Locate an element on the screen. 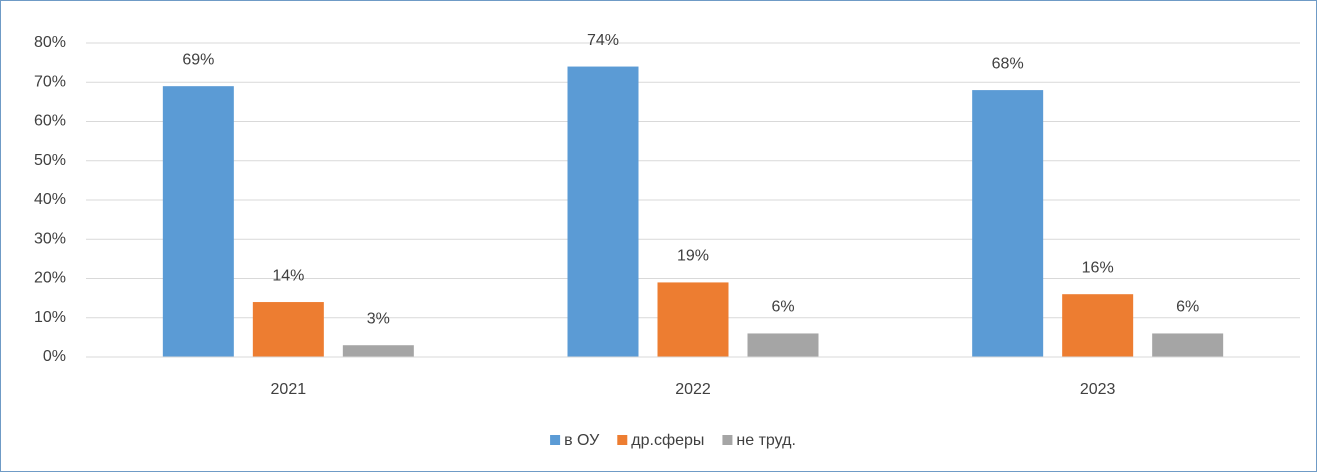 This screenshot has width=1317, height=472. value-label: 19% is located at coordinates (693, 256).